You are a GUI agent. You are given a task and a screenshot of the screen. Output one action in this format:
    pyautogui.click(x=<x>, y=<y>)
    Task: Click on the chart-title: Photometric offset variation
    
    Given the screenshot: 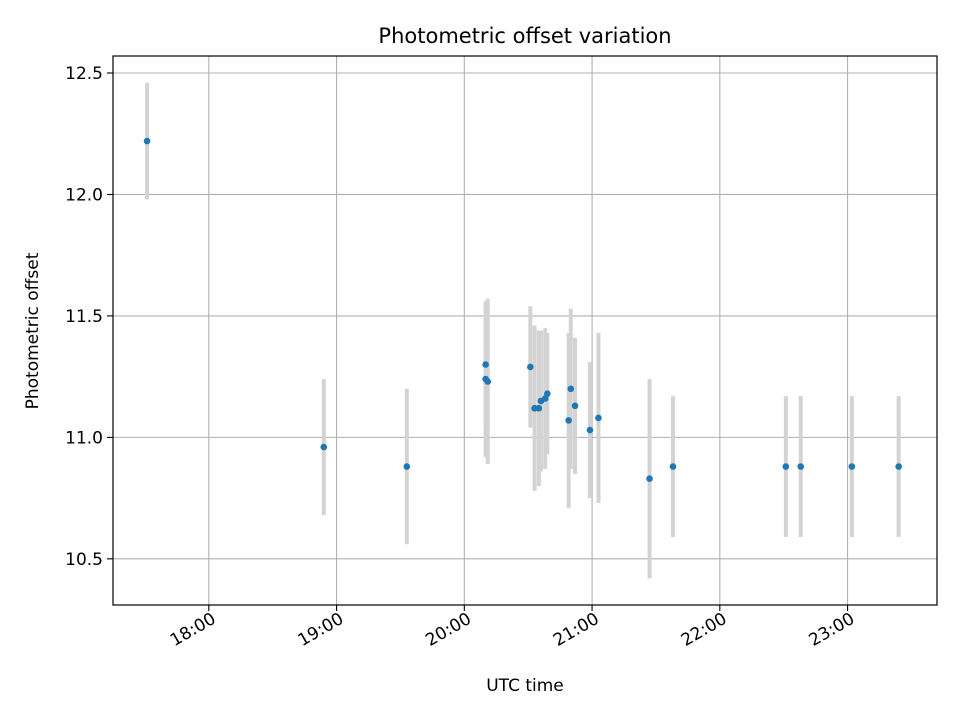 What is the action you would take?
    pyautogui.click(x=524, y=36)
    